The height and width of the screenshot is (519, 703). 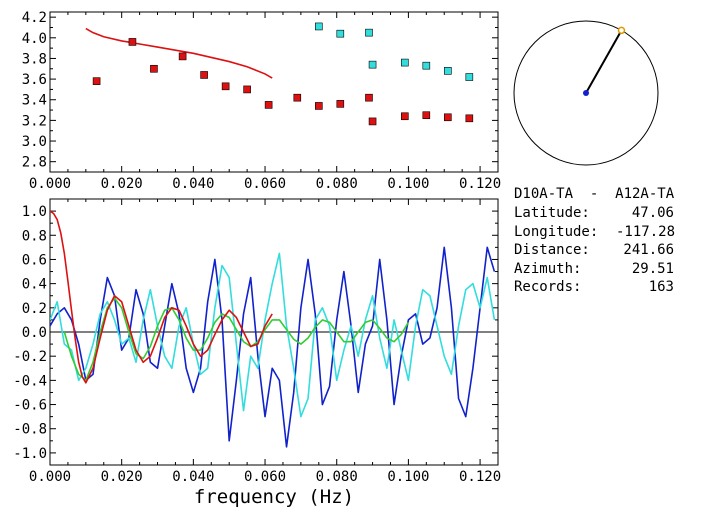 What do you see at coordinates (594, 250) in the screenshot?
I see `info-row: Distance: 241.66` at bounding box center [594, 250].